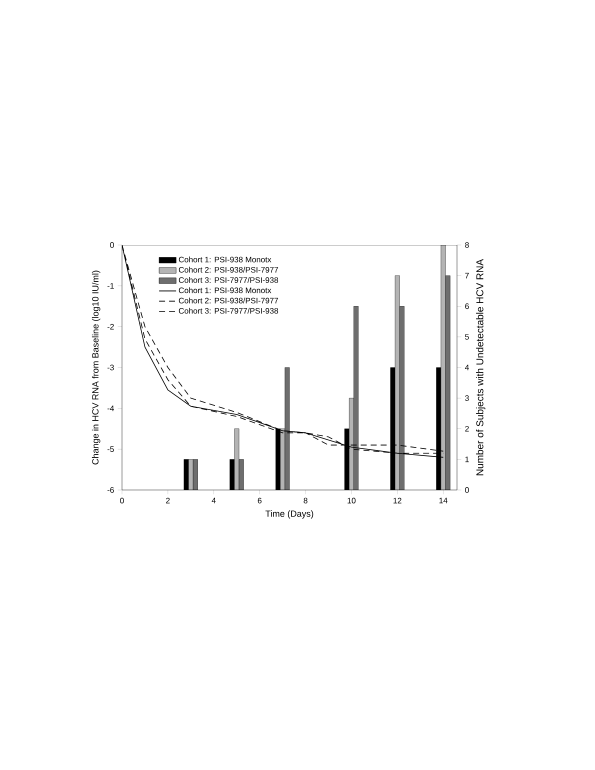 The image size is (595, 770). I want to click on y2-axis-title: Number of Subjects with Undetectable HCV RNA, so click(481, 367).